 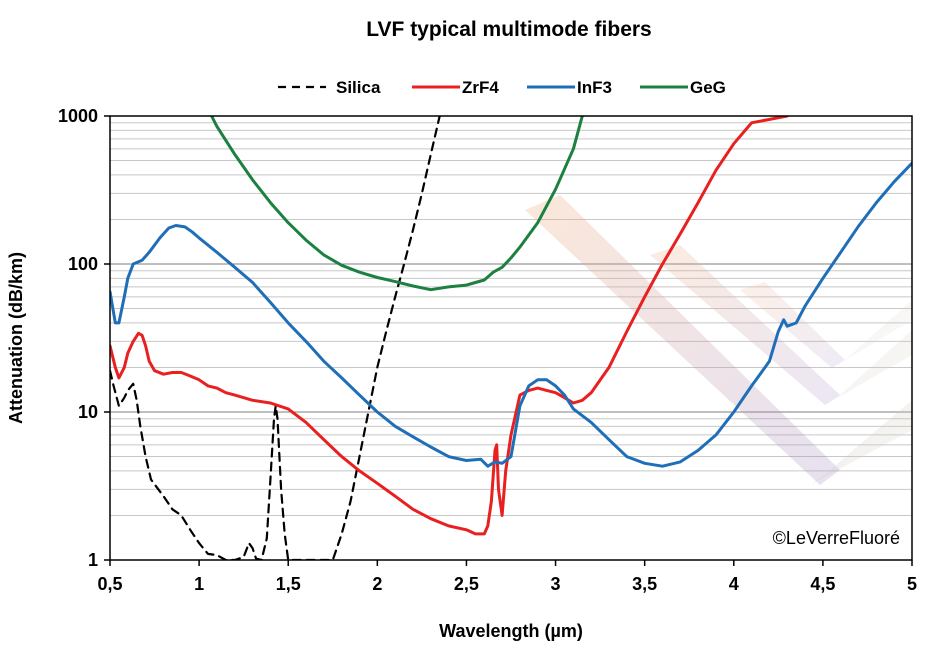 I want to click on y-tick-label: 100, so click(x=83, y=264).